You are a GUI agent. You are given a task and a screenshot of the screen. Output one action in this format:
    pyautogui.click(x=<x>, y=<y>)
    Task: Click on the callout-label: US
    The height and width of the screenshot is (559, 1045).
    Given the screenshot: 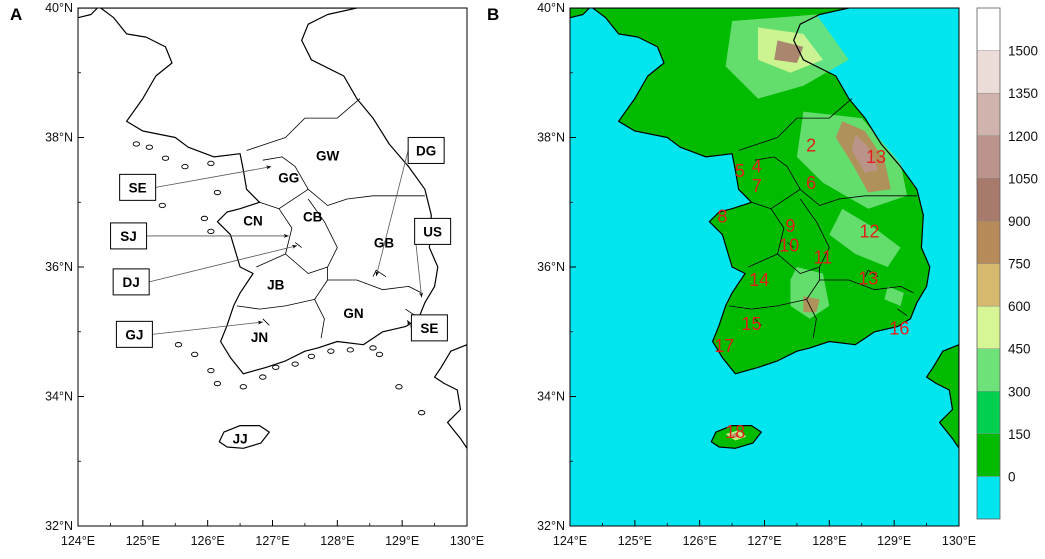 What is the action you would take?
    pyautogui.click(x=432, y=231)
    